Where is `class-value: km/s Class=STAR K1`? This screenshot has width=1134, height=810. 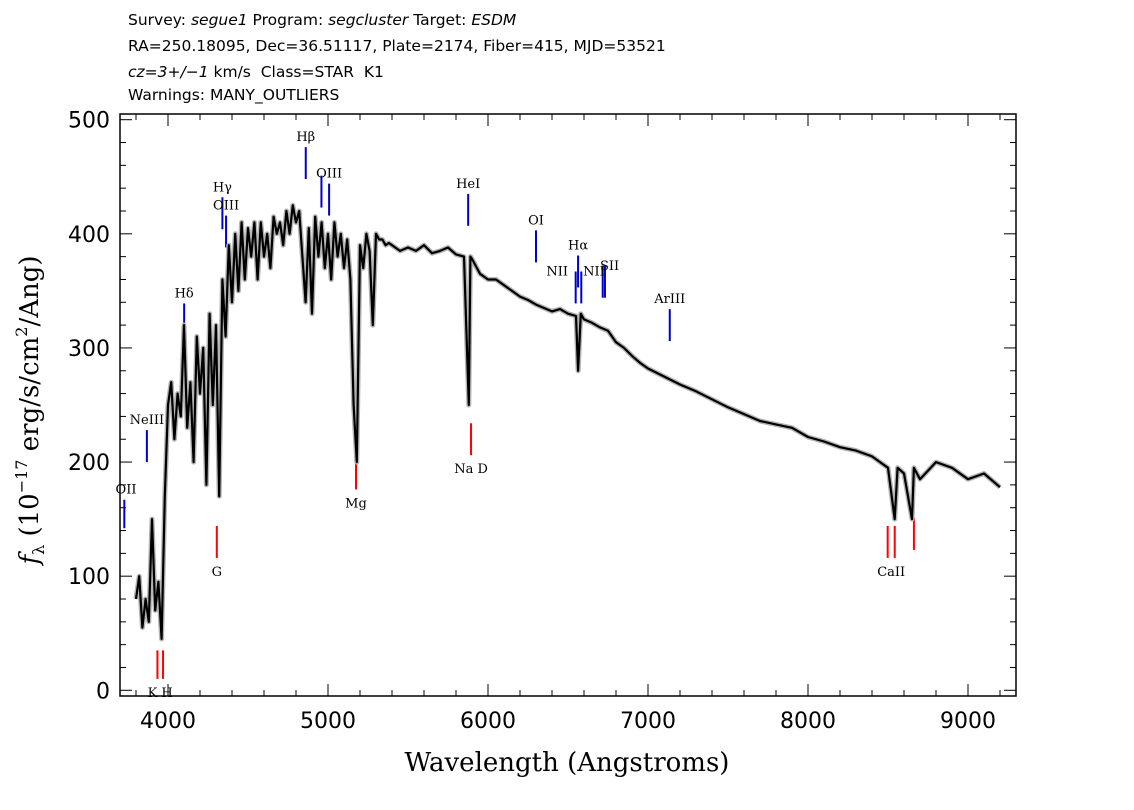 class-value: km/s Class=STAR K1 is located at coordinates (296, 72).